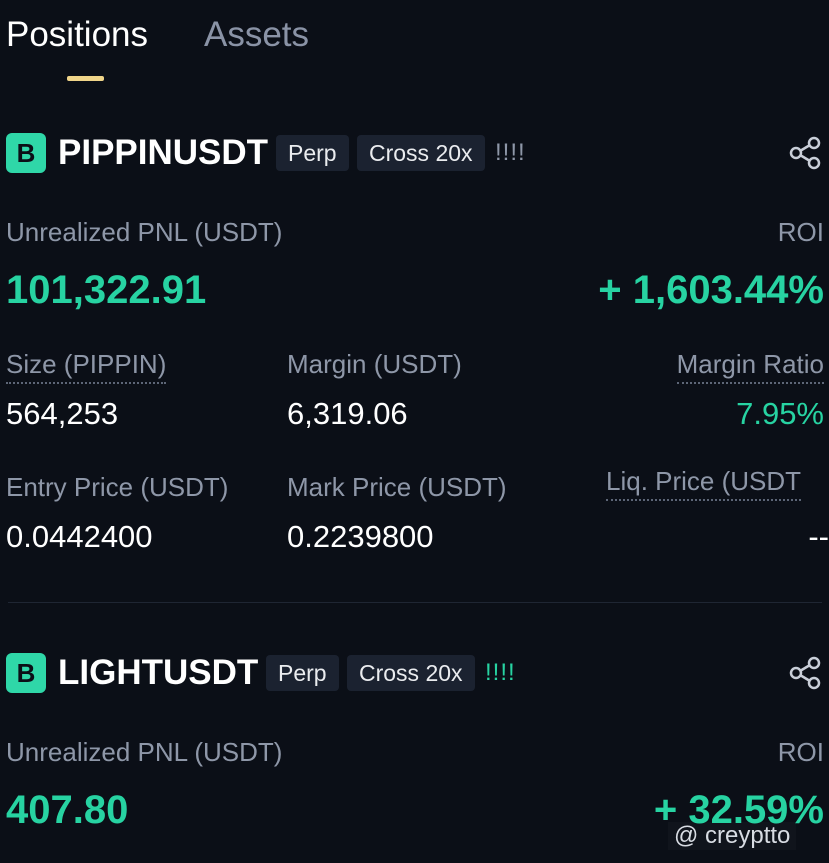 Image resolution: width=829 pixels, height=863 pixels. I want to click on roi-value: + 1,603.44%, so click(711, 290).